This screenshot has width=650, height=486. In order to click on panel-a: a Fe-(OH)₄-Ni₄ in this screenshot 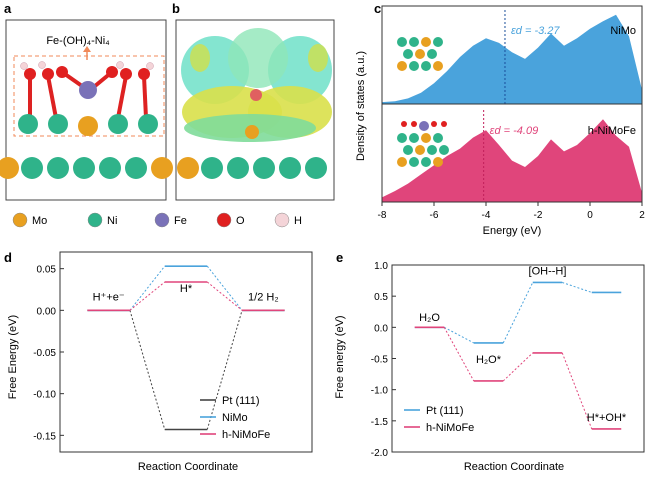, I will do `click(86, 101)`.